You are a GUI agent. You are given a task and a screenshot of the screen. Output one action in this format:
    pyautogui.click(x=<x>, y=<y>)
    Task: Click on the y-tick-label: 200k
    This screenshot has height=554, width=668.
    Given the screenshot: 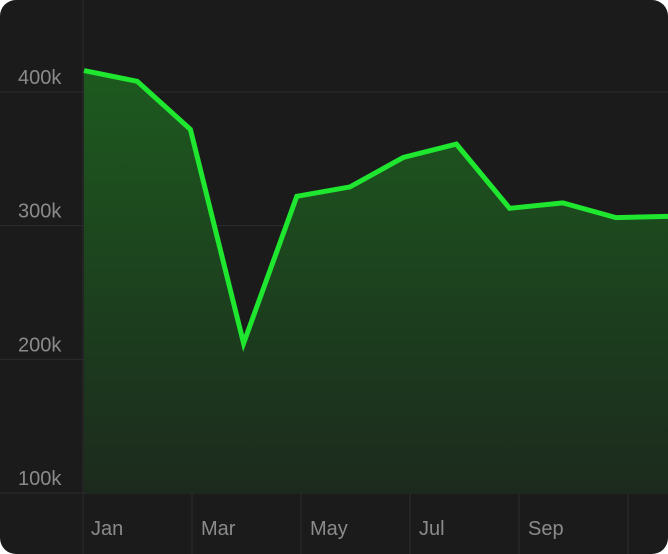 What is the action you would take?
    pyautogui.click(x=40, y=345)
    